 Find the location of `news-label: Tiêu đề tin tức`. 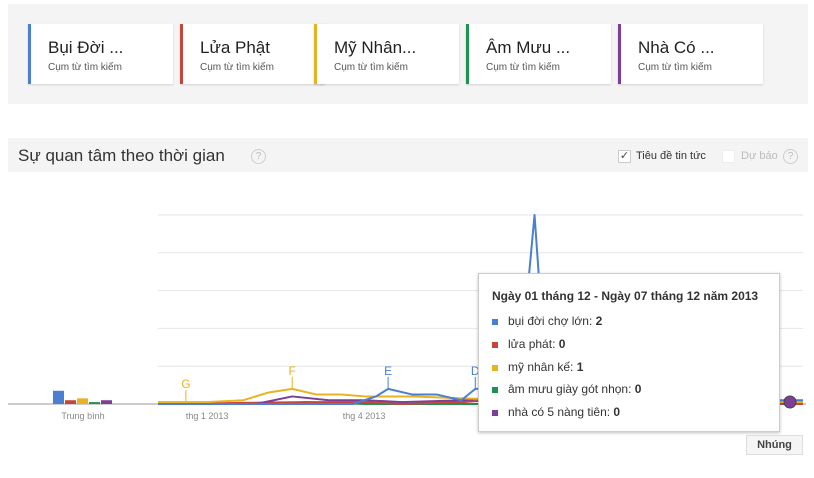

news-label: Tiêu đề tin tức is located at coordinates (671, 156).